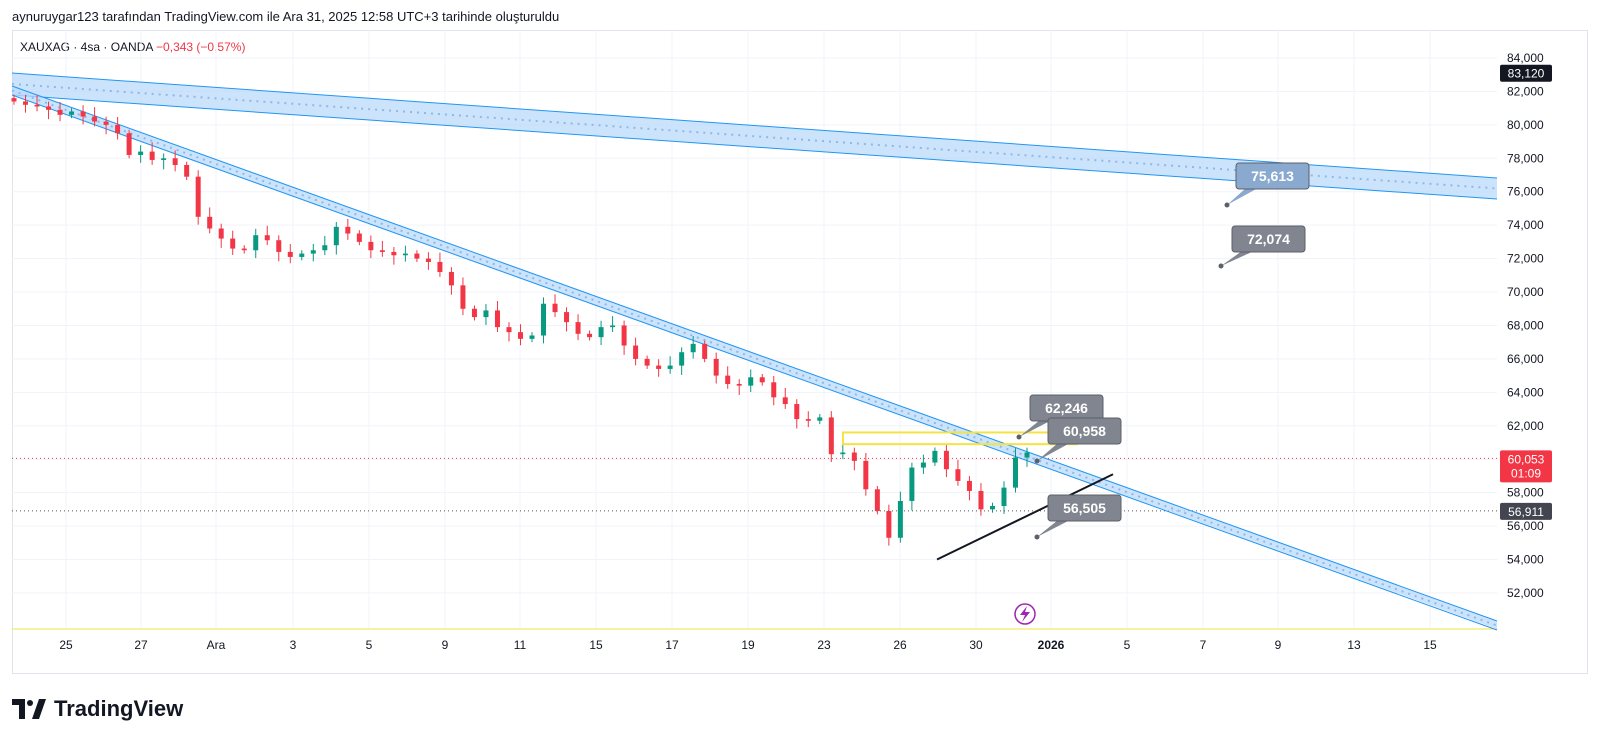 The image size is (1600, 741). Describe the element at coordinates (1525, 526) in the screenshot. I see `y-tick-label: 56,000` at that location.